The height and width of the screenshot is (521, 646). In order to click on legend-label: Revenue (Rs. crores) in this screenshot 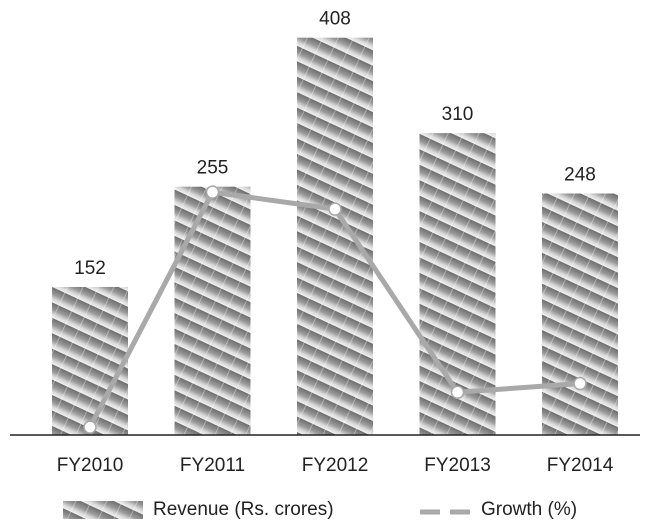, I will do `click(243, 509)`.